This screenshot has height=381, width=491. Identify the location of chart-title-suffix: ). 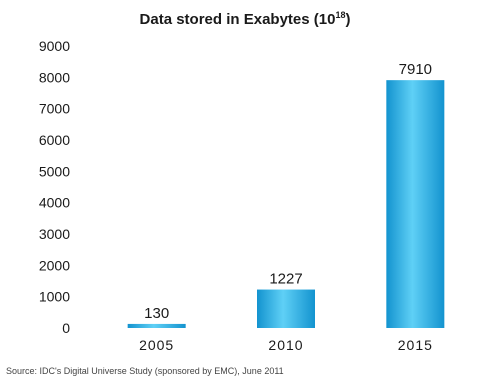
(347, 19).